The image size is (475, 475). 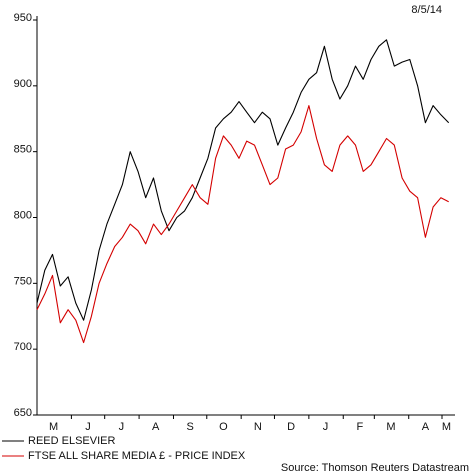 What do you see at coordinates (23, 216) in the screenshot?
I see `y-tick-label: 800` at bounding box center [23, 216].